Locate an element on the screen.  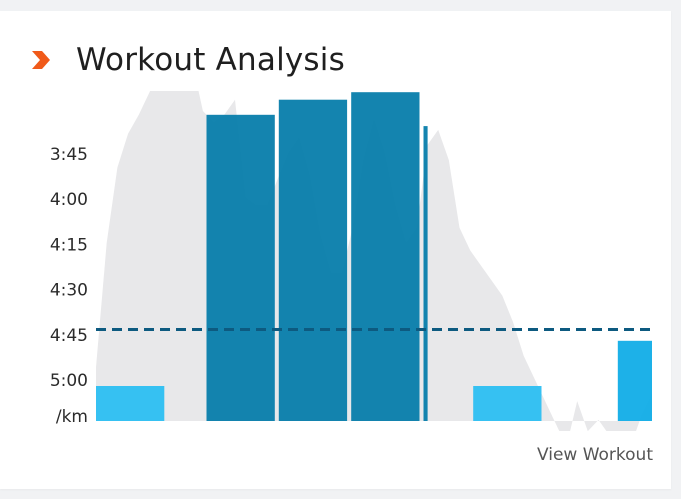
y-tick-label: 4:00 is located at coordinates (69, 200).